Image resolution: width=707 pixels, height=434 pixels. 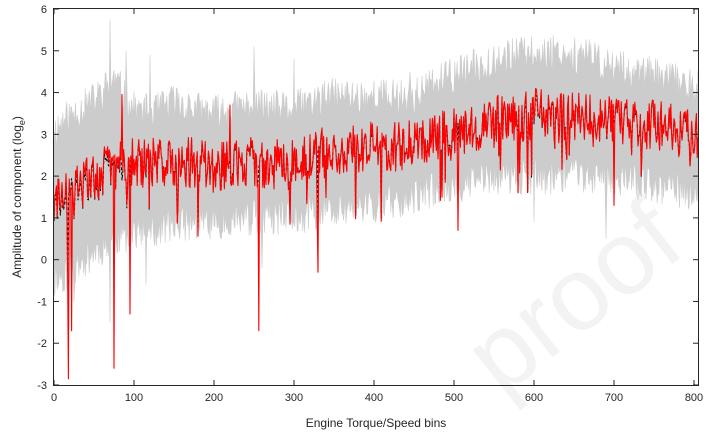 What do you see at coordinates (134, 398) in the screenshot?
I see `x-tick-label: 100` at bounding box center [134, 398].